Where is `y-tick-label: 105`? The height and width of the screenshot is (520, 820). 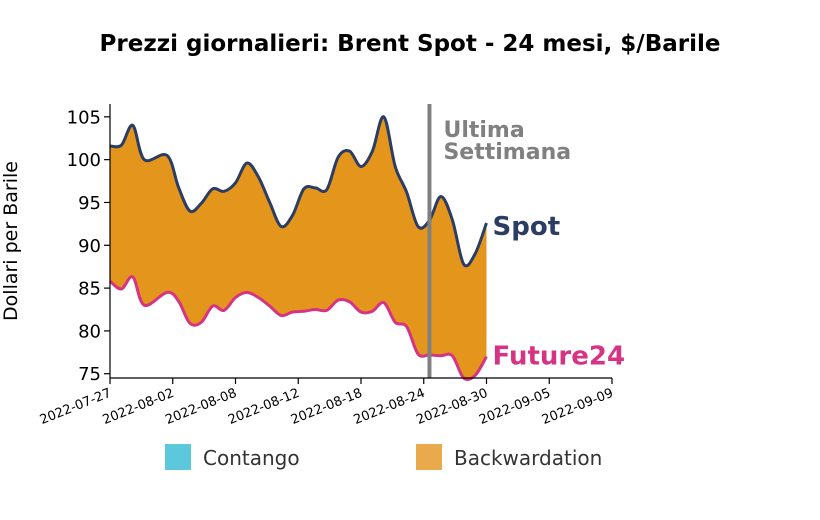
y-tick-label: 105 is located at coordinates (84, 117).